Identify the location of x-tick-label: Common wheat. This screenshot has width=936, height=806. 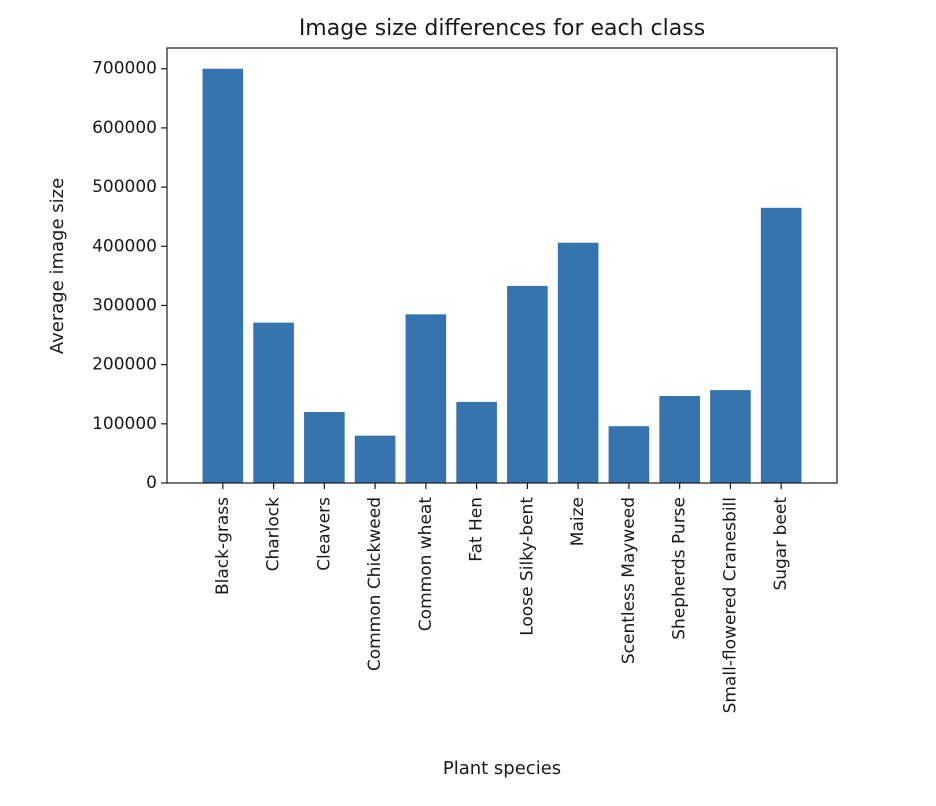
(426, 564).